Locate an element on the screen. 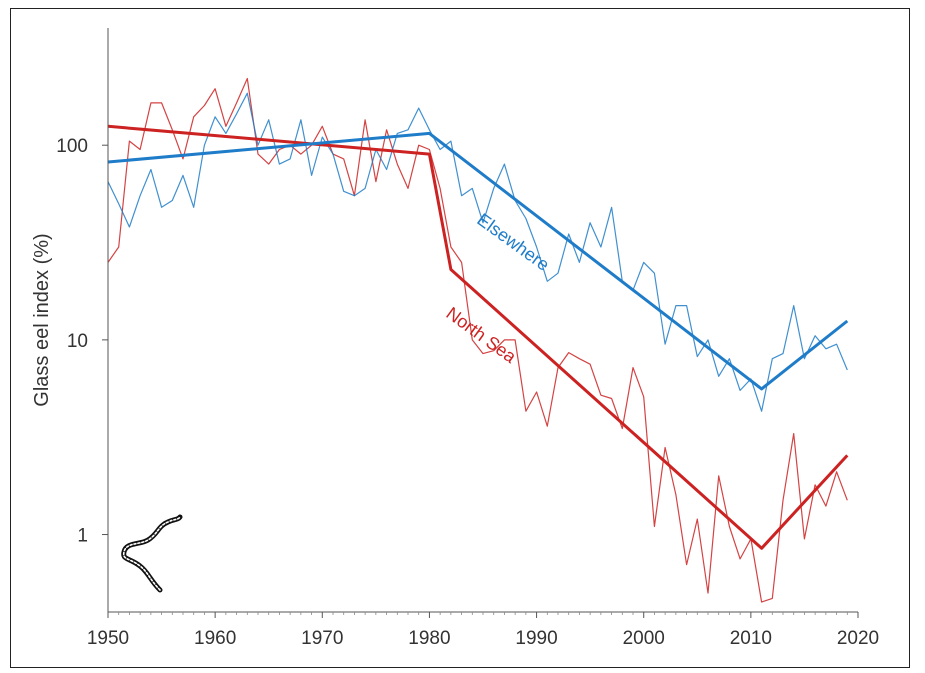 The image size is (925, 673). y-tick-label-1: 1 is located at coordinates (82, 536).